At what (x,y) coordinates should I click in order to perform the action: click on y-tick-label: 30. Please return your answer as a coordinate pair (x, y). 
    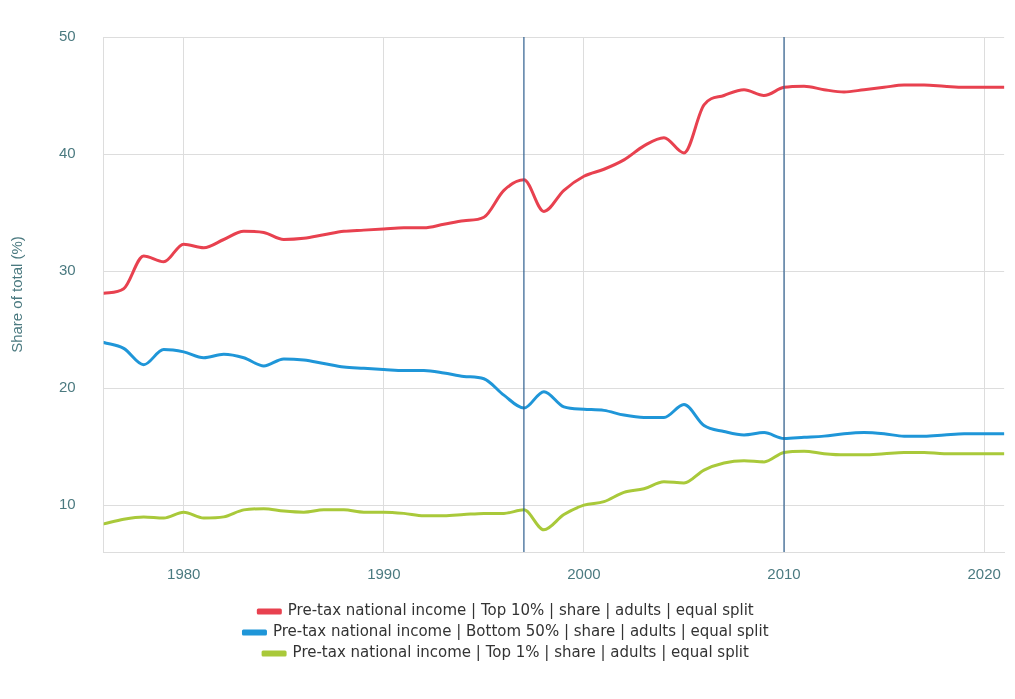
    Looking at the image, I should click on (67, 270).